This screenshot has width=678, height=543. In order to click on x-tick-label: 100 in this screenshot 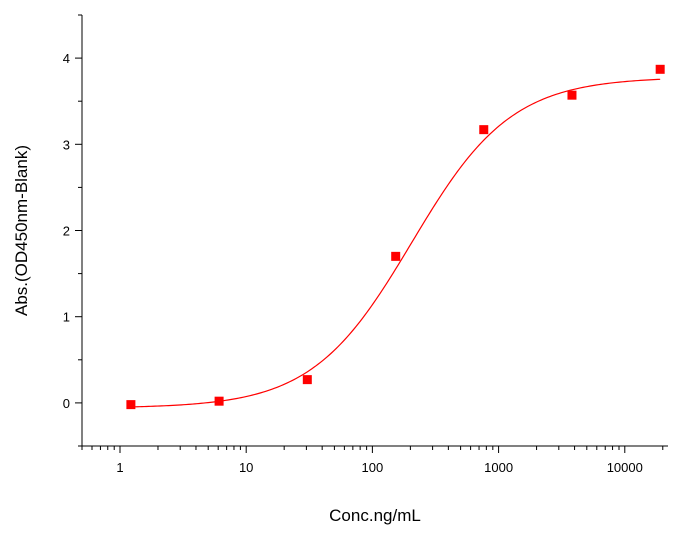, I will do `click(373, 467)`.